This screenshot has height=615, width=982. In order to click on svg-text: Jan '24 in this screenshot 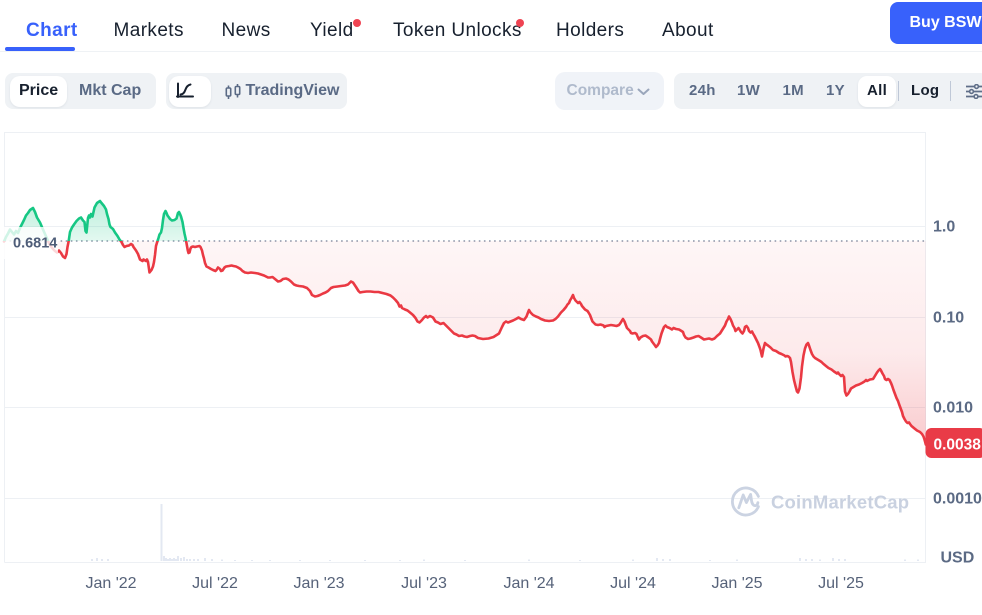, I will do `click(528, 583)`.